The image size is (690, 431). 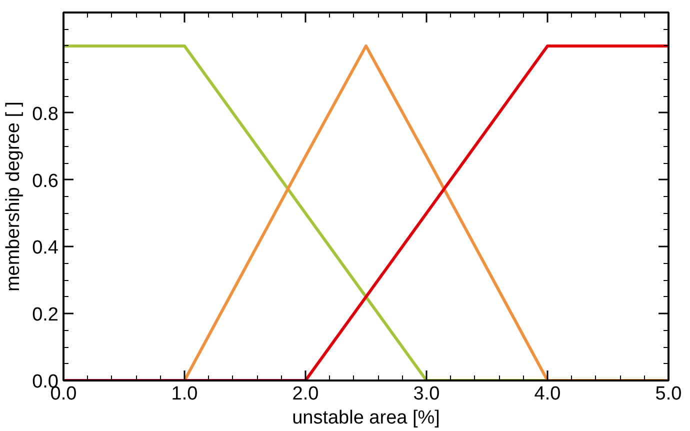 I want to click on x-tick-label: 4.0, so click(x=547, y=394).